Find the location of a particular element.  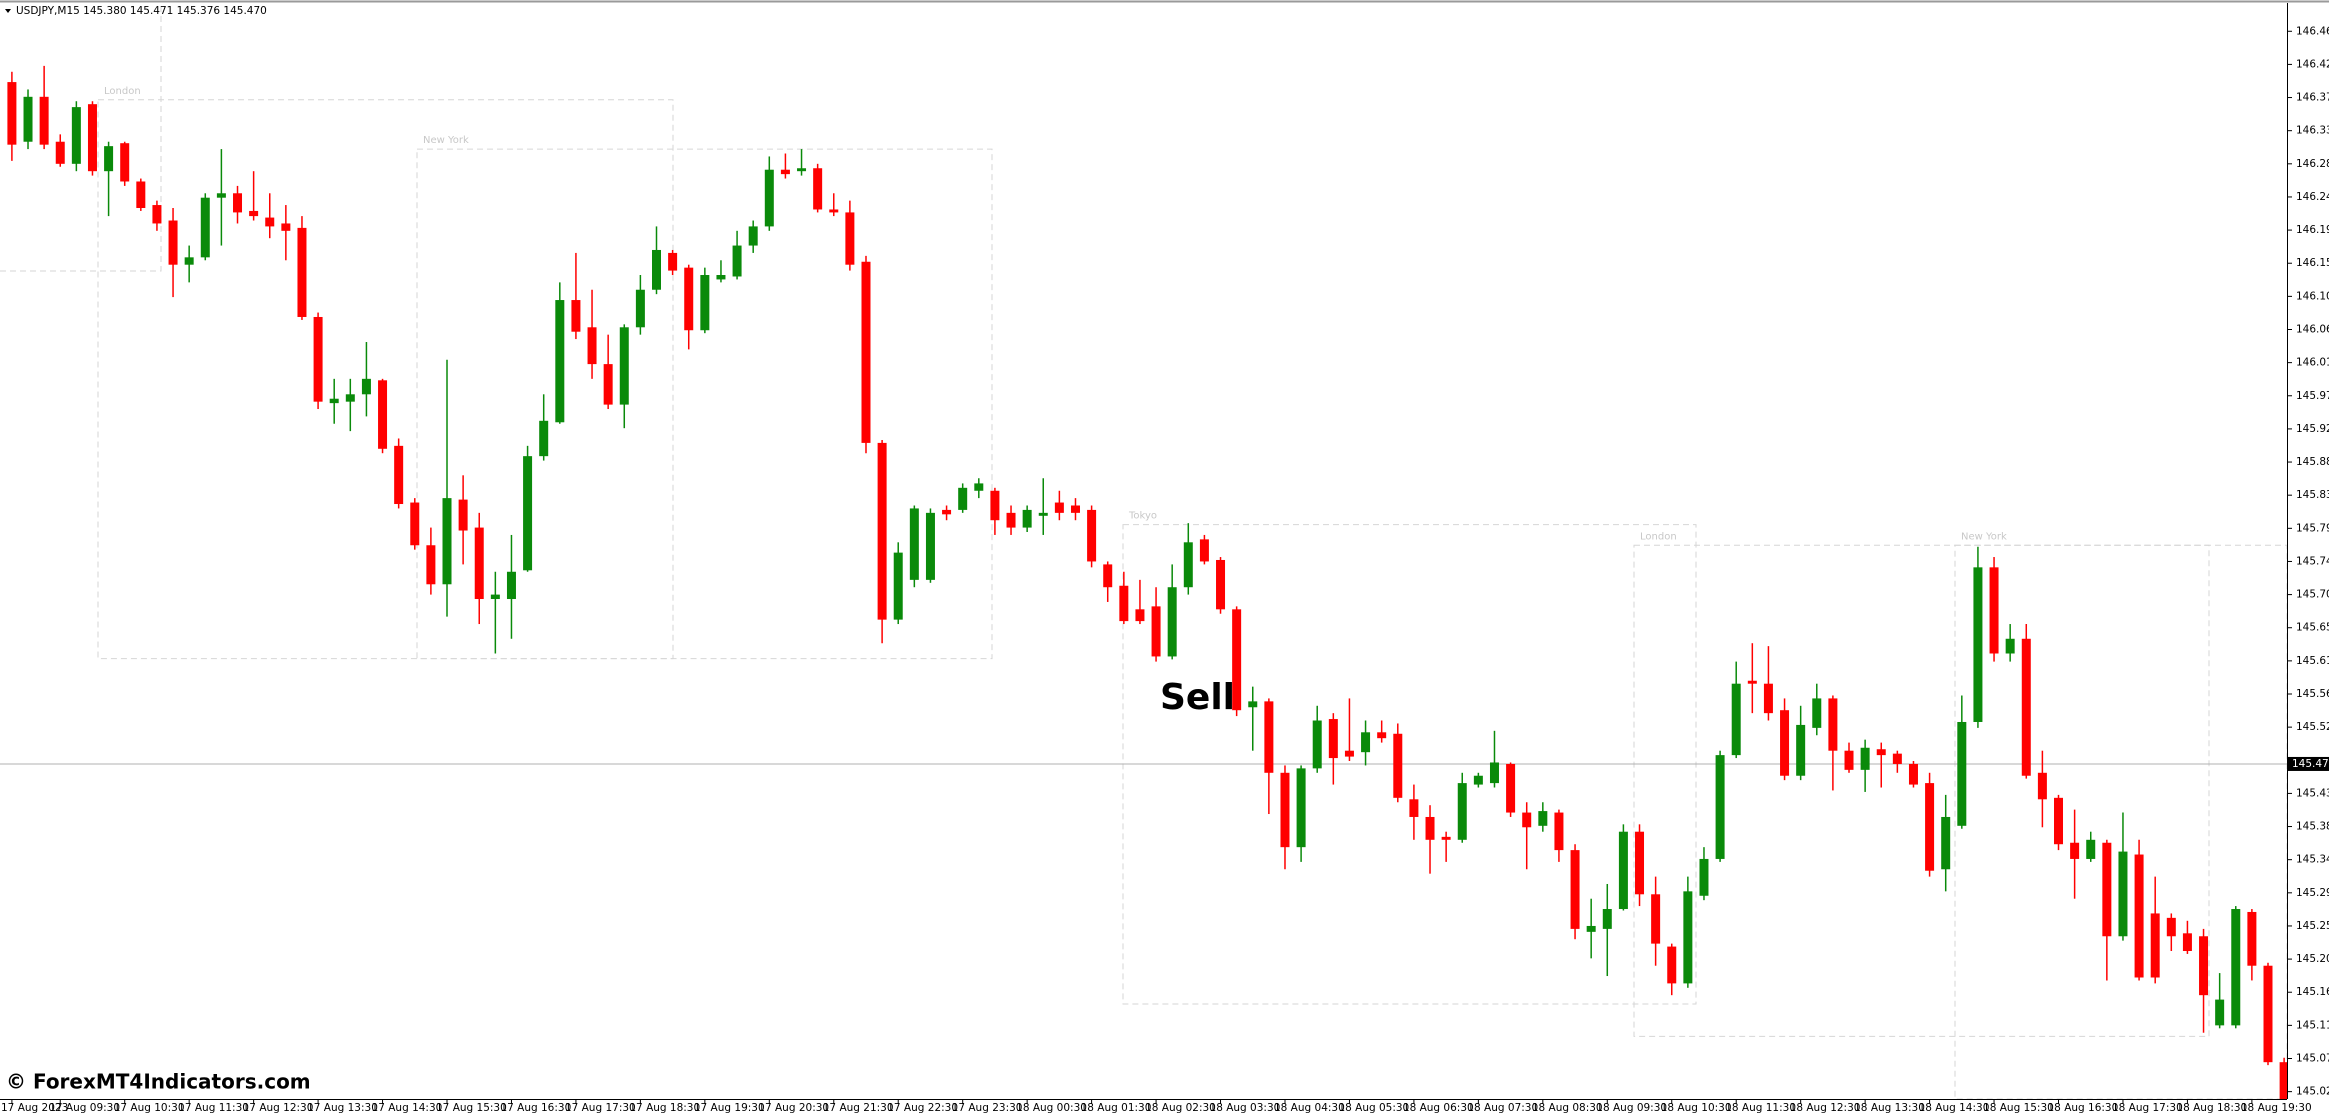

y-tick-label: 145.700 is located at coordinates (2312, 595).